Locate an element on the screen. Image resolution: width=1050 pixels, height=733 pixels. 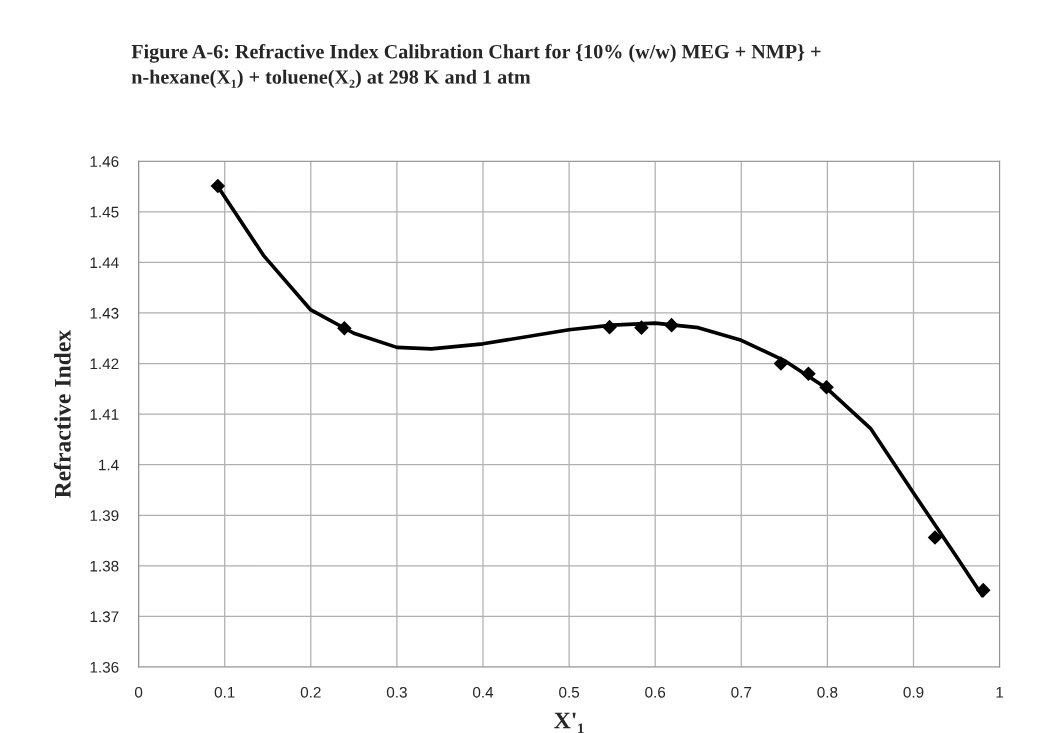
x-tick-label: 0.4 is located at coordinates (483, 692).